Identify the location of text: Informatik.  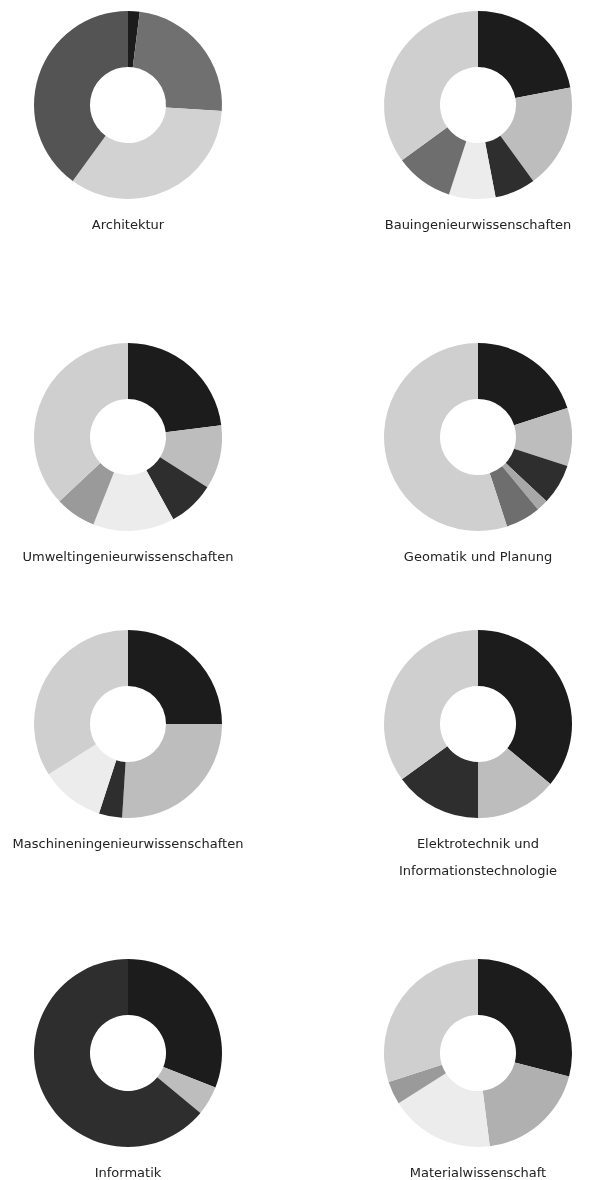
(128, 1172).